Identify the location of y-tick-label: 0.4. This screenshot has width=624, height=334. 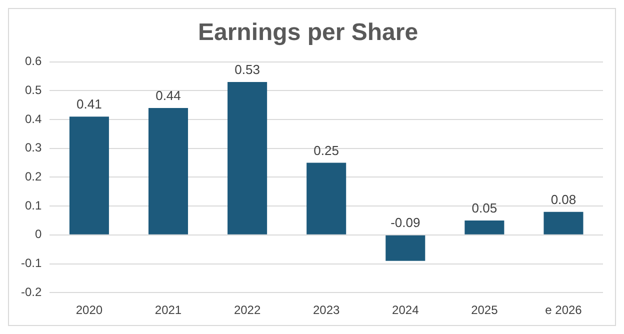
(33, 119).